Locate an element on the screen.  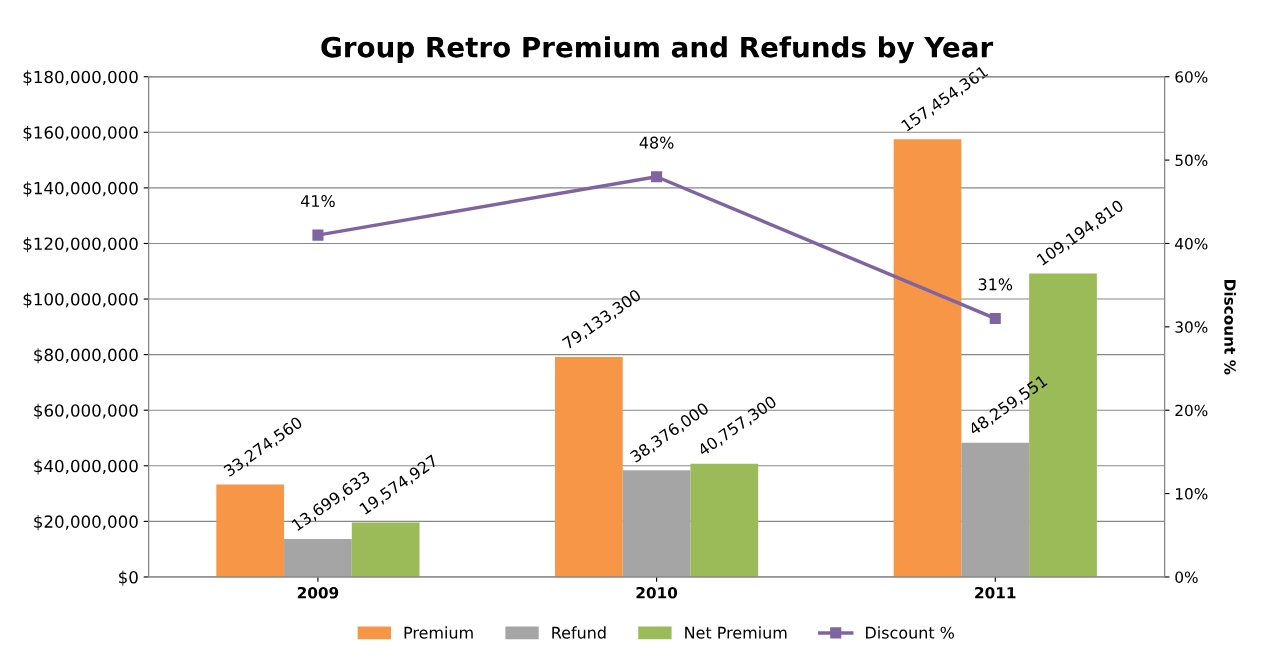
data-label: 31% is located at coordinates (995, 284).